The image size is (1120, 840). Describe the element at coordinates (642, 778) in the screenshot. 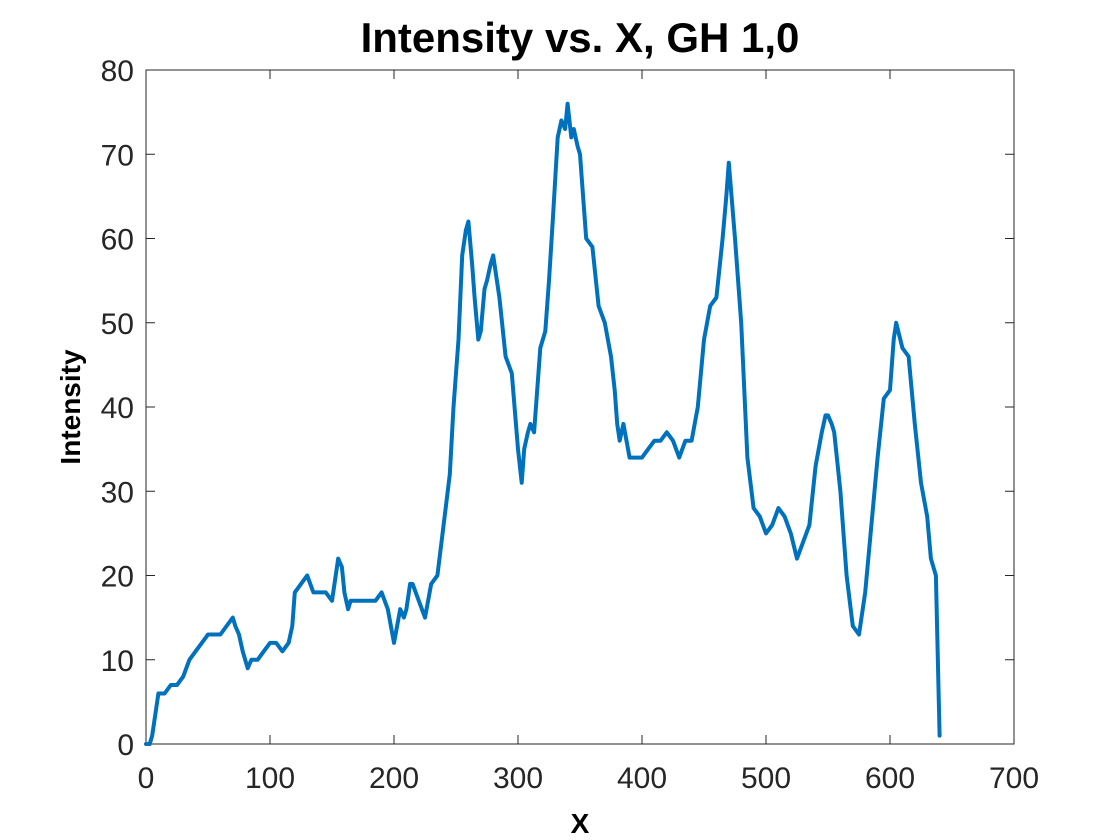

I see `x-tick-label: 400` at that location.